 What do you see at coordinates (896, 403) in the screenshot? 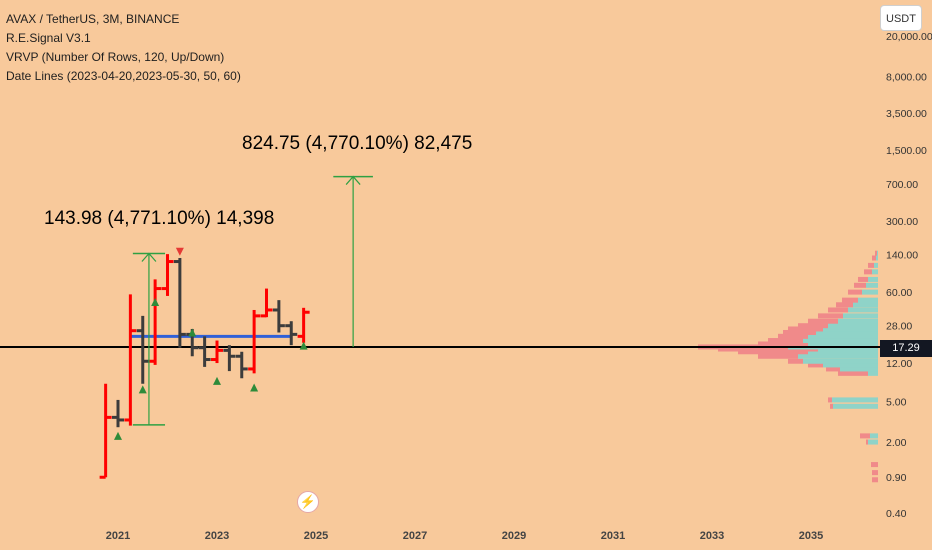
I see `y-axis-tick-label: 5.00` at bounding box center [896, 403].